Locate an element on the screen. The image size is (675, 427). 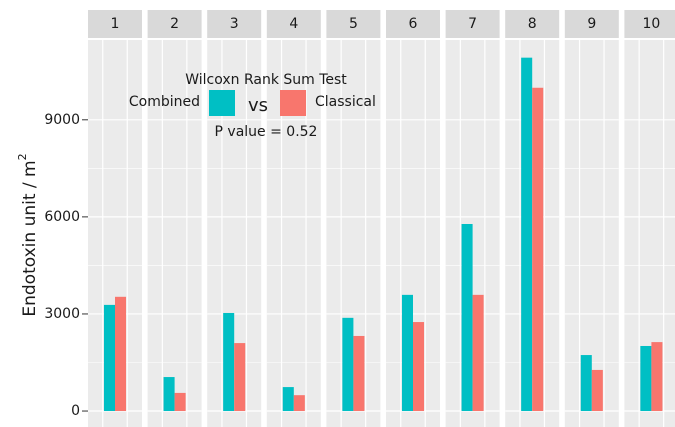
strip-label: 4 is located at coordinates (293, 24).